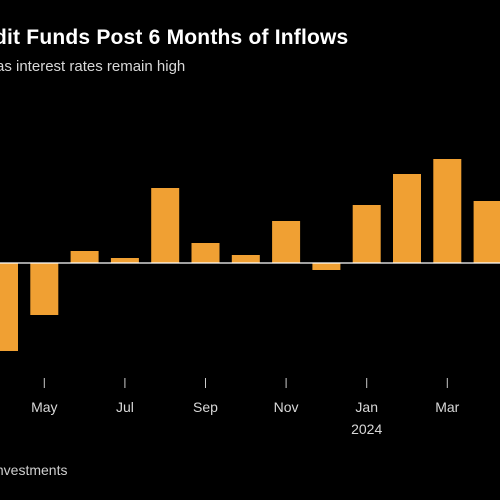 The width and height of the screenshot is (500, 500). What do you see at coordinates (366, 429) in the screenshot?
I see `x-tick-sublabel-2024: 2024` at bounding box center [366, 429].